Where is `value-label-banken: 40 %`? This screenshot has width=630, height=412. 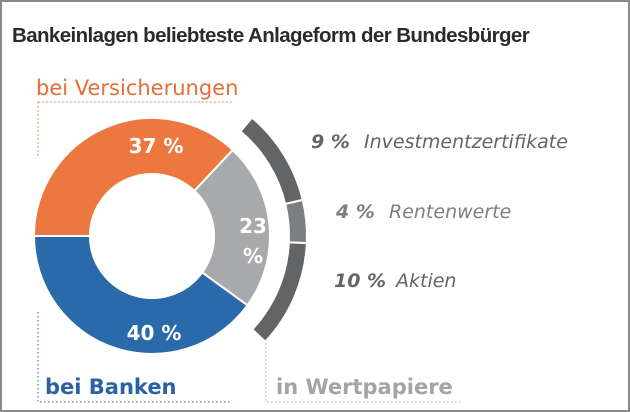 value-label-banken: 40 % is located at coordinates (154, 333).